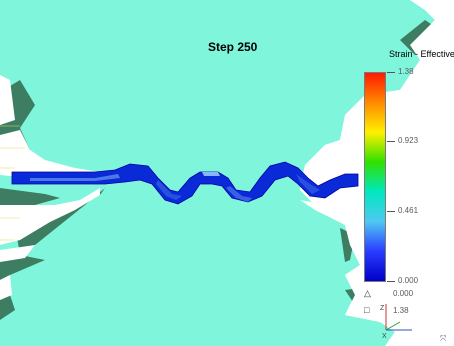 This screenshot has height=346, width=454. What do you see at coordinates (408, 211) in the screenshot?
I see `colorbar-tick-label: 0.461` at bounding box center [408, 211].